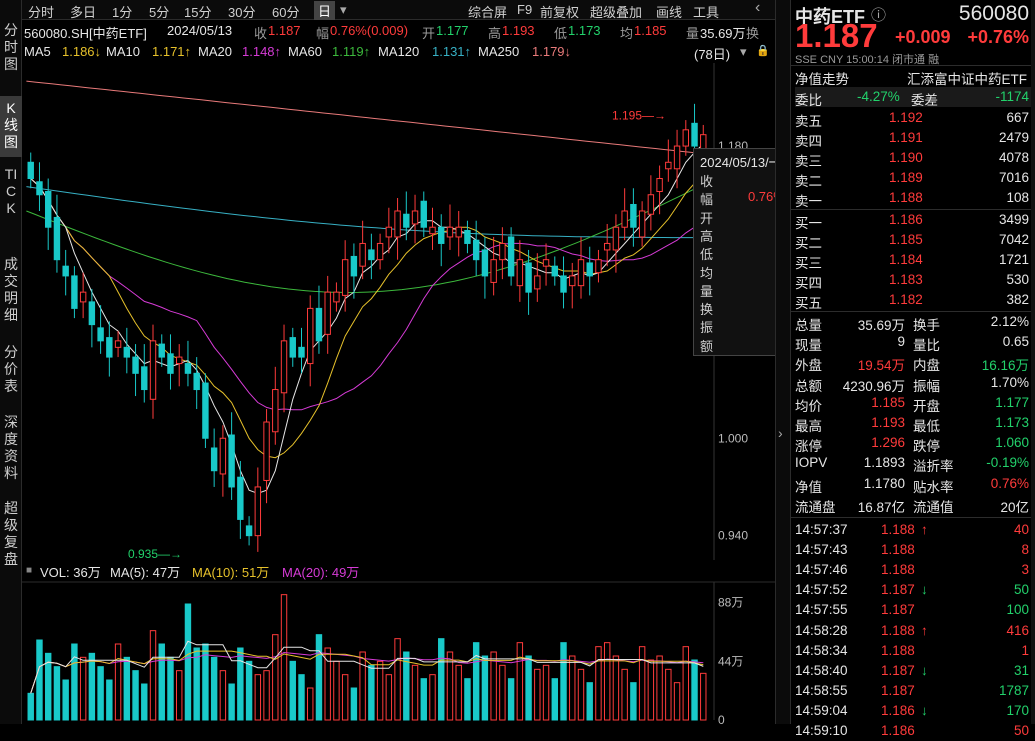 The width and height of the screenshot is (1035, 741). Describe the element at coordinates (11, 447) in the screenshot. I see `vtab-5: 深度资料` at that location.